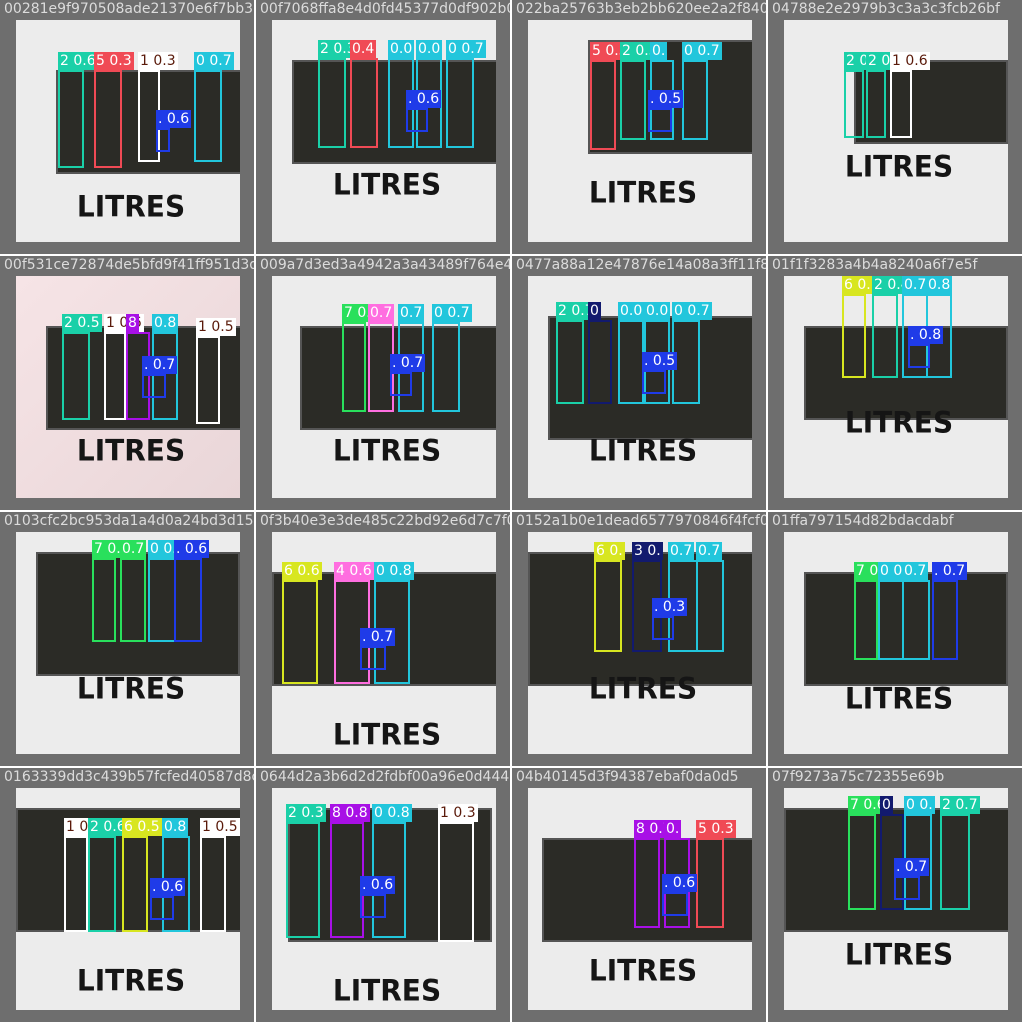 The image size is (1024, 1024). What do you see at coordinates (306, 813) in the screenshot?
I see `detection-label: 2 0.3` at bounding box center [306, 813].